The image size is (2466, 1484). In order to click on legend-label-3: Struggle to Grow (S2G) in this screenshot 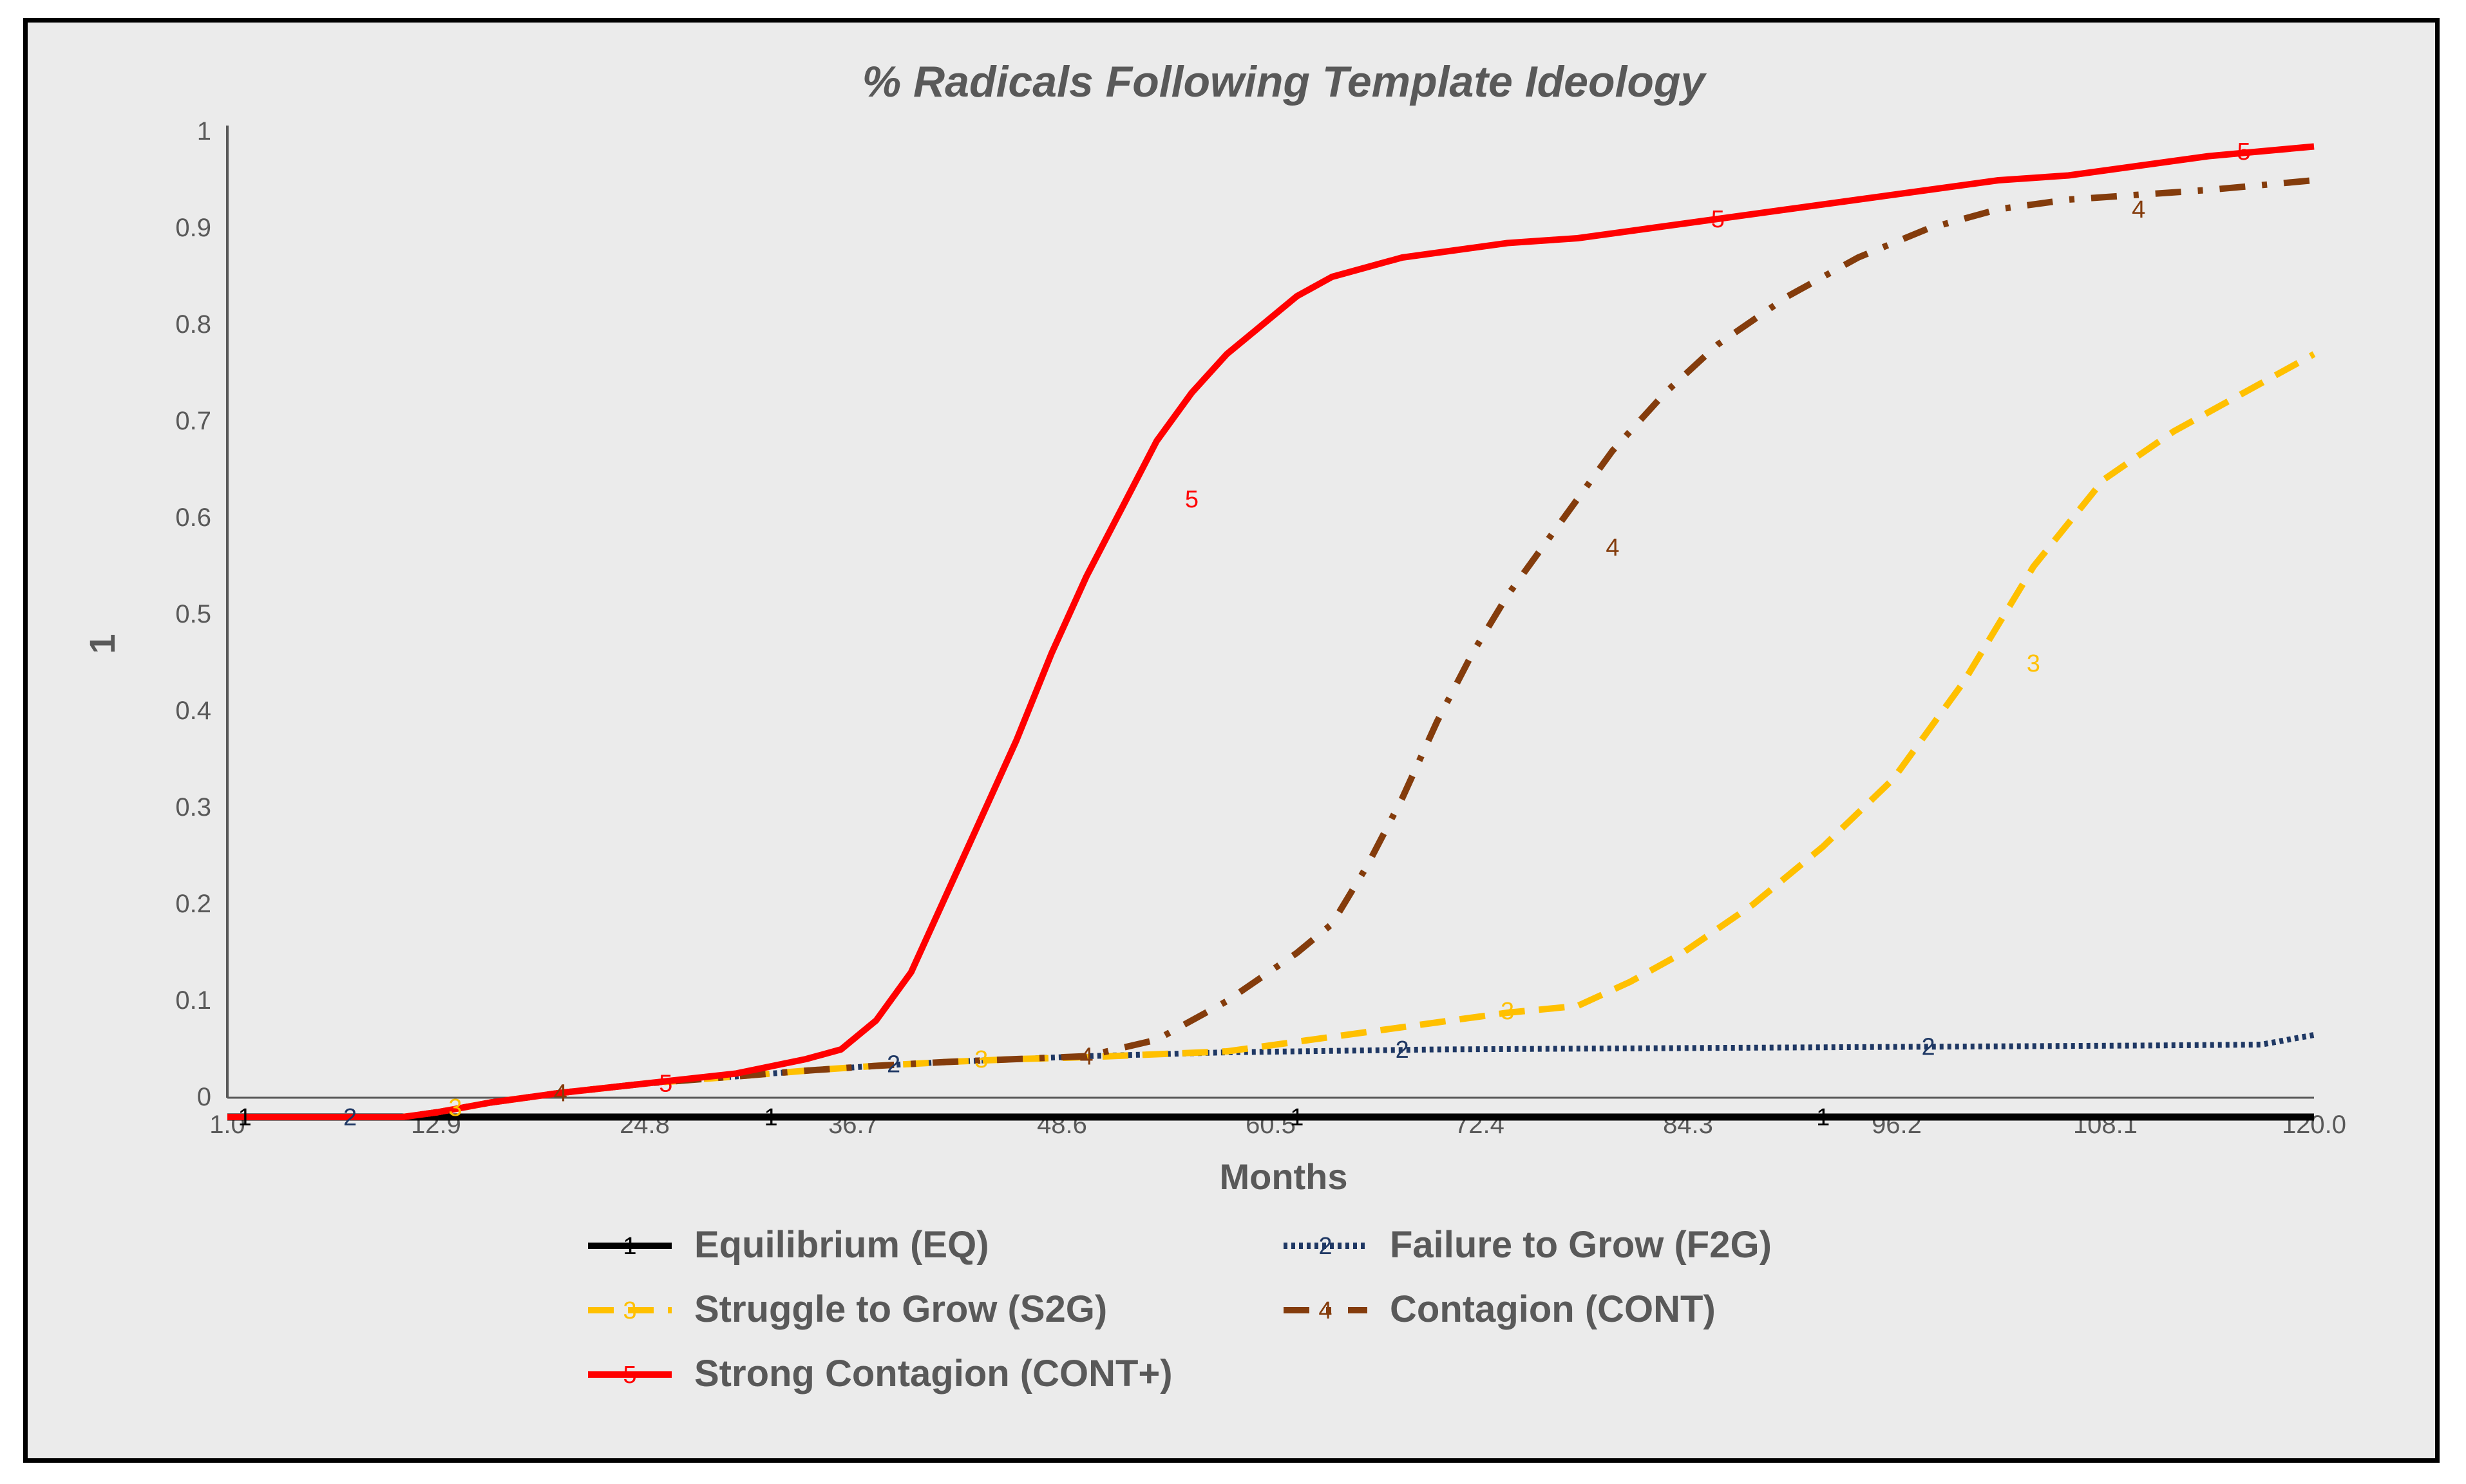, I will do `click(900, 1309)`.